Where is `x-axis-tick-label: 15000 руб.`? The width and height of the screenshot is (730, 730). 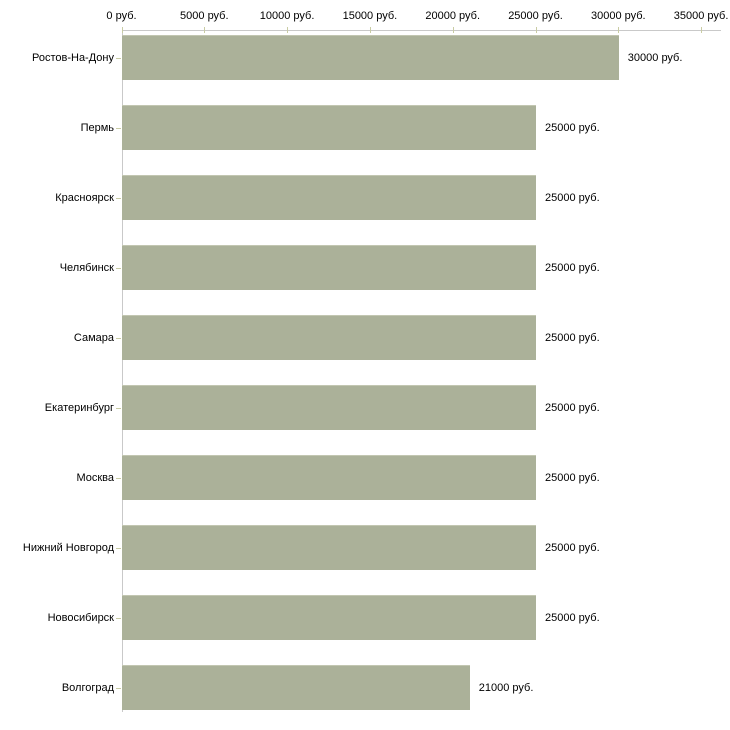
x-axis-tick-label: 15000 руб. is located at coordinates (370, 16).